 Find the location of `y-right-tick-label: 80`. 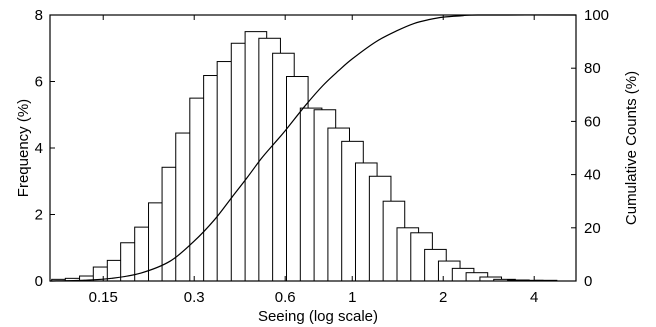

y-right-tick-label: 80 is located at coordinates (592, 68).